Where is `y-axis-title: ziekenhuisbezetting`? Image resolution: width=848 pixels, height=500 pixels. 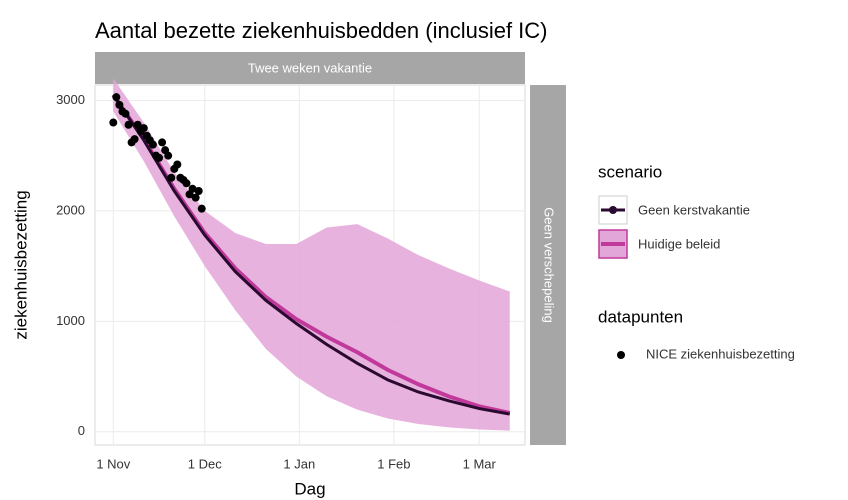 y-axis-title: ziekenhuisbezetting is located at coordinates (20, 264).